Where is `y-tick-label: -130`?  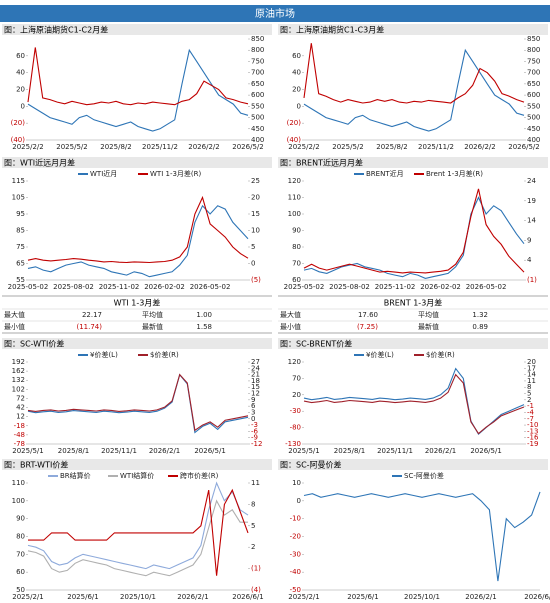 y-tick-label: -130 is located at coordinates (293, 444).